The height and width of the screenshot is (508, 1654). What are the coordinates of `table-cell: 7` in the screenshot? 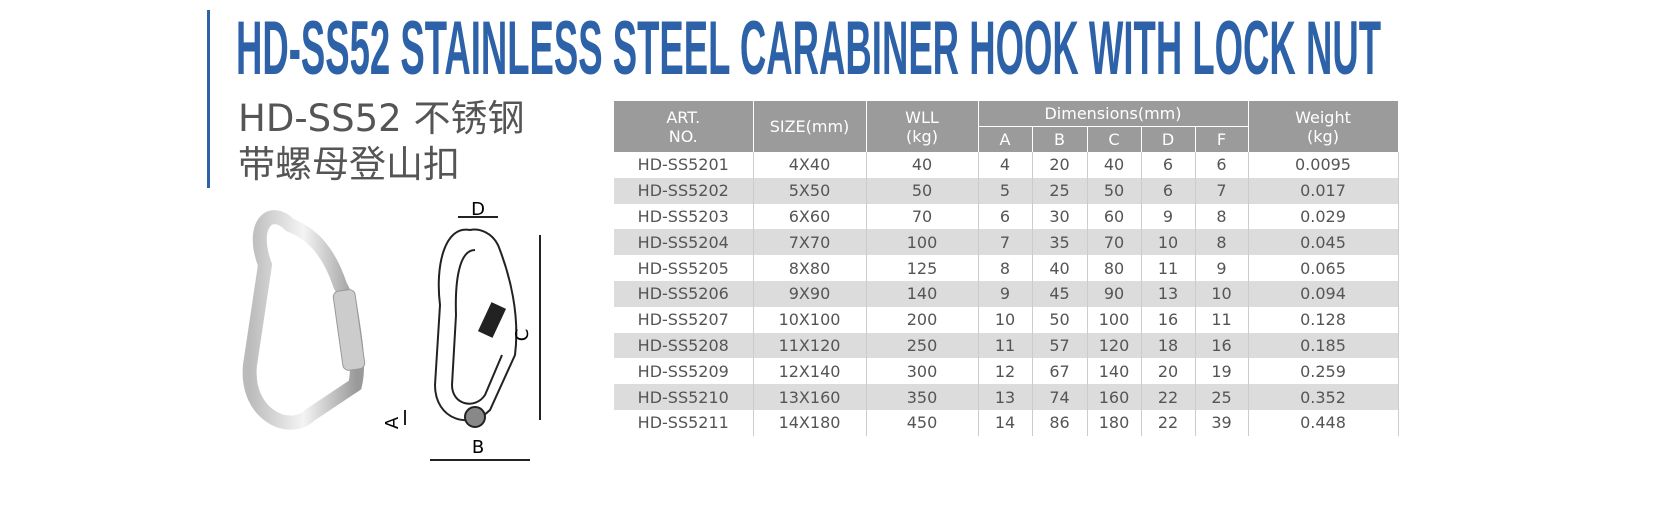 It's located at (1005, 242).